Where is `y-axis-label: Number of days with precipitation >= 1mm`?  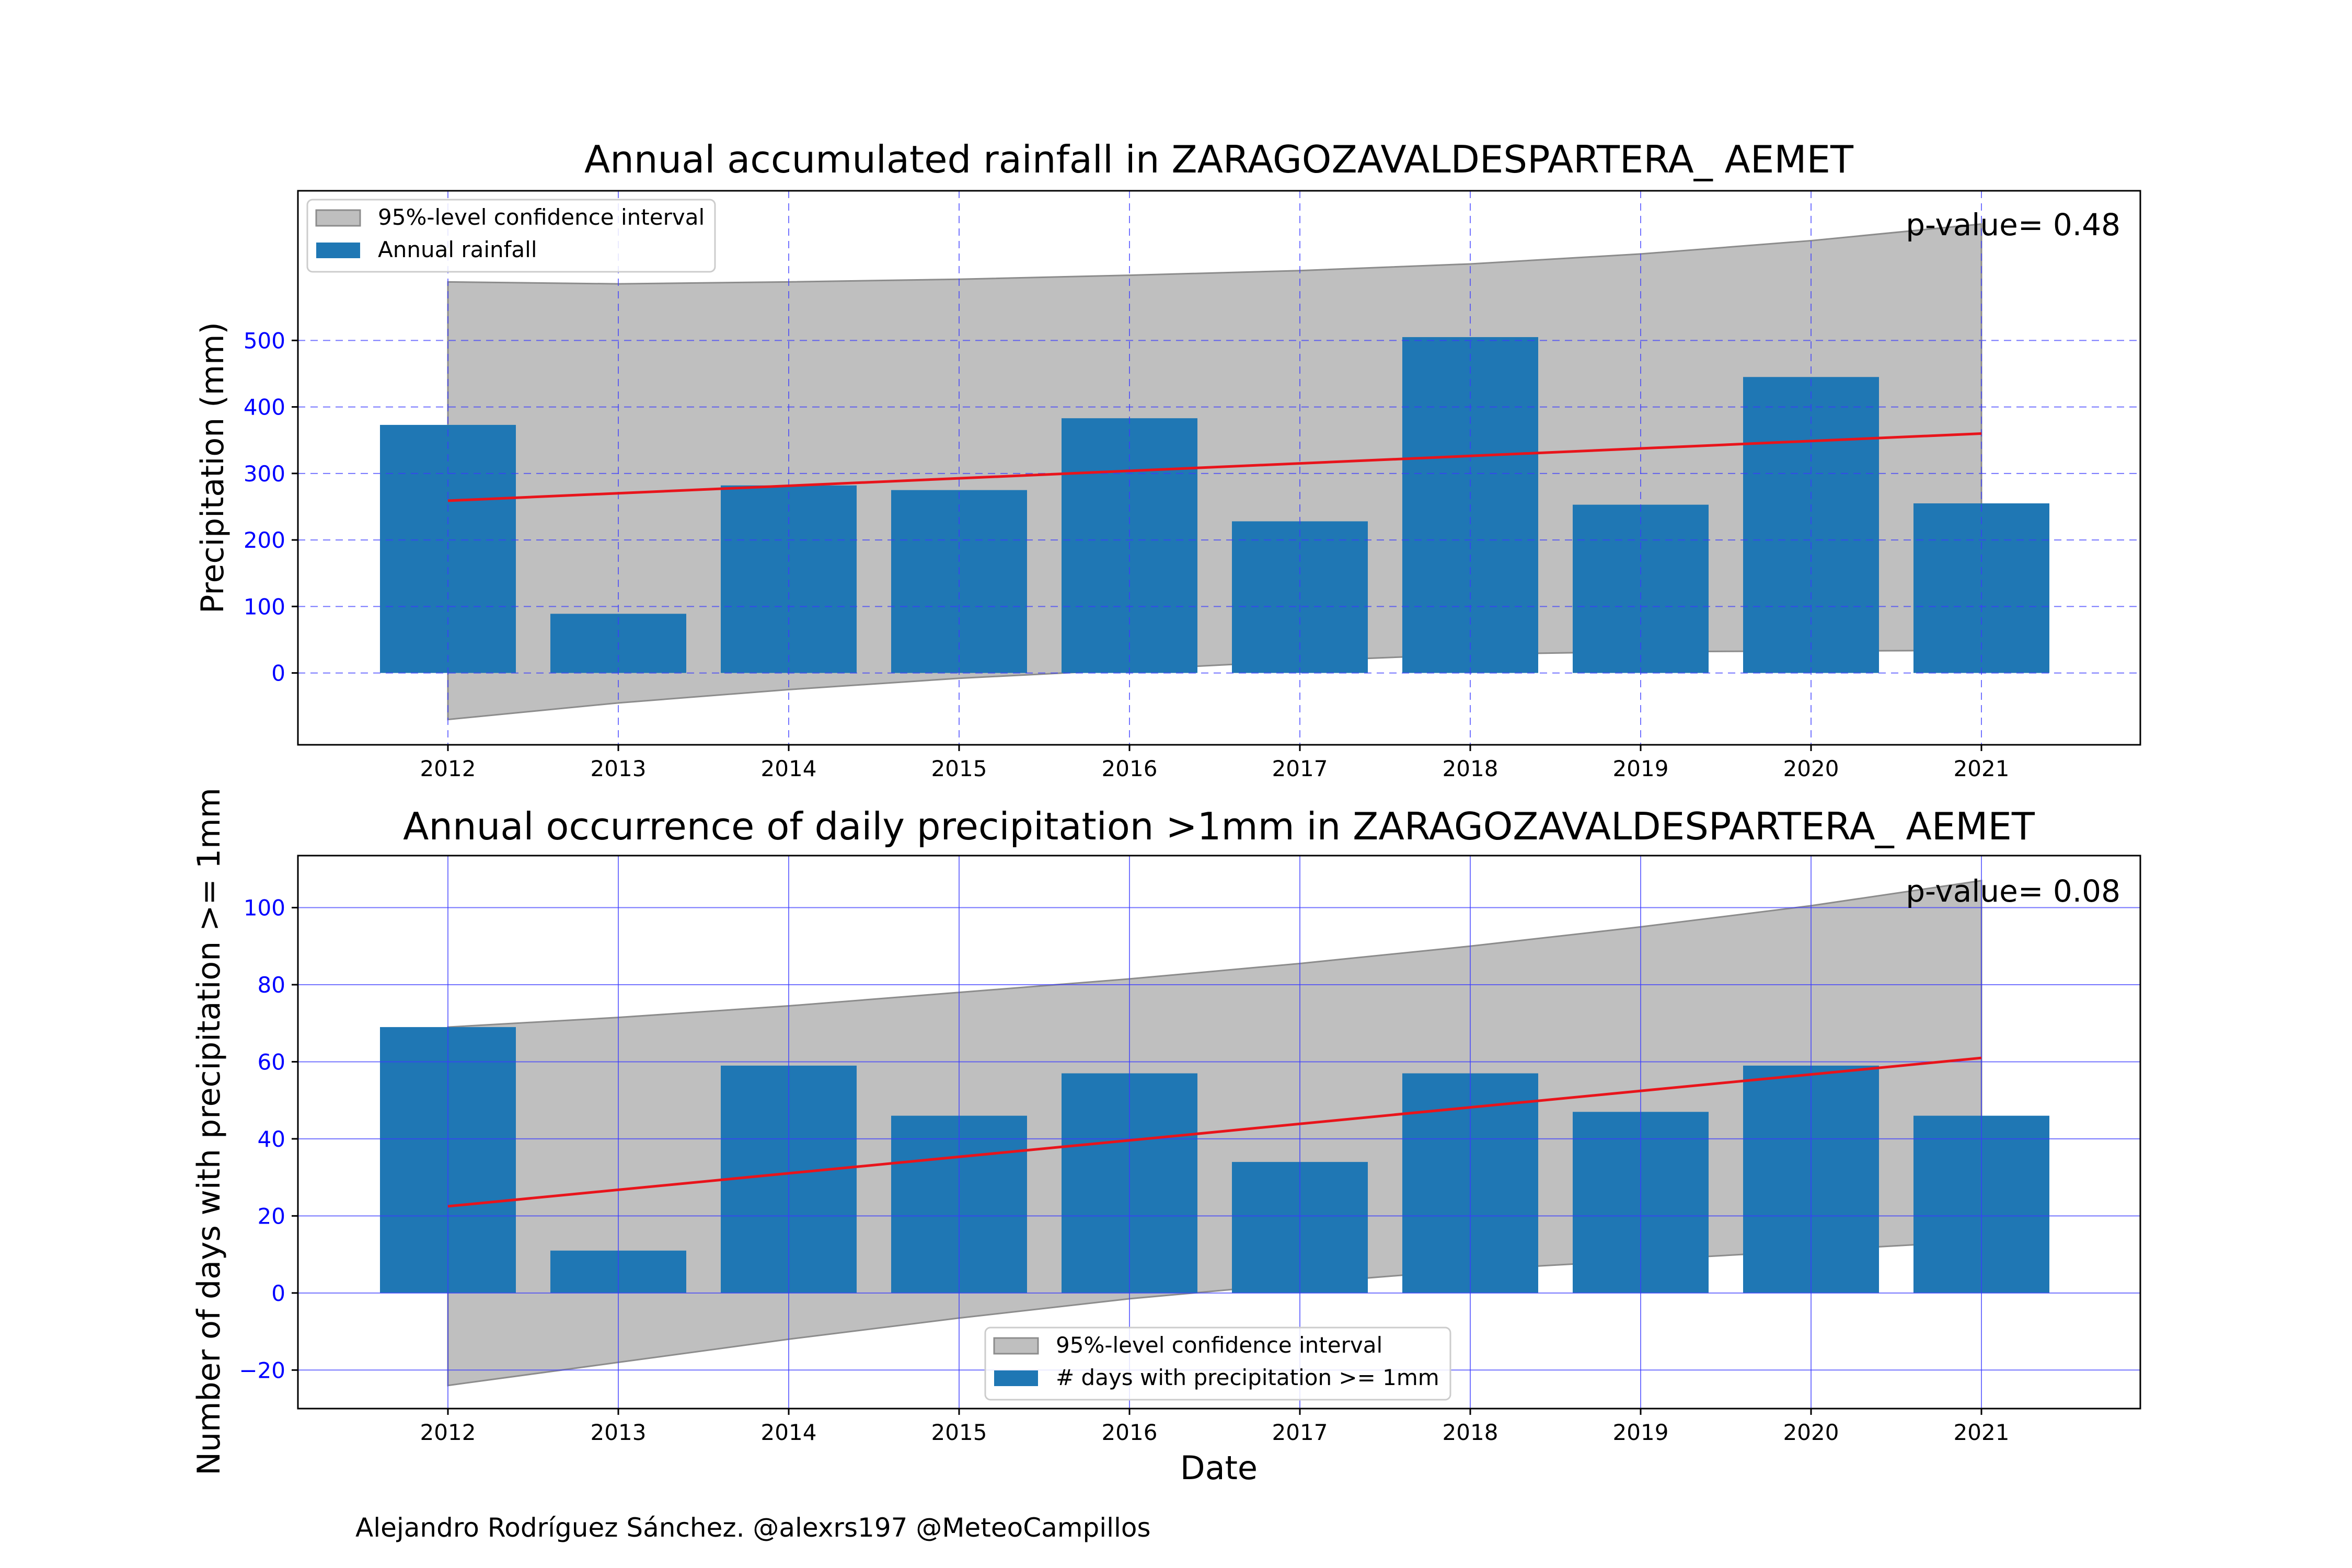 y-axis-label: Number of days with precipitation >= 1mm is located at coordinates (209, 1131).